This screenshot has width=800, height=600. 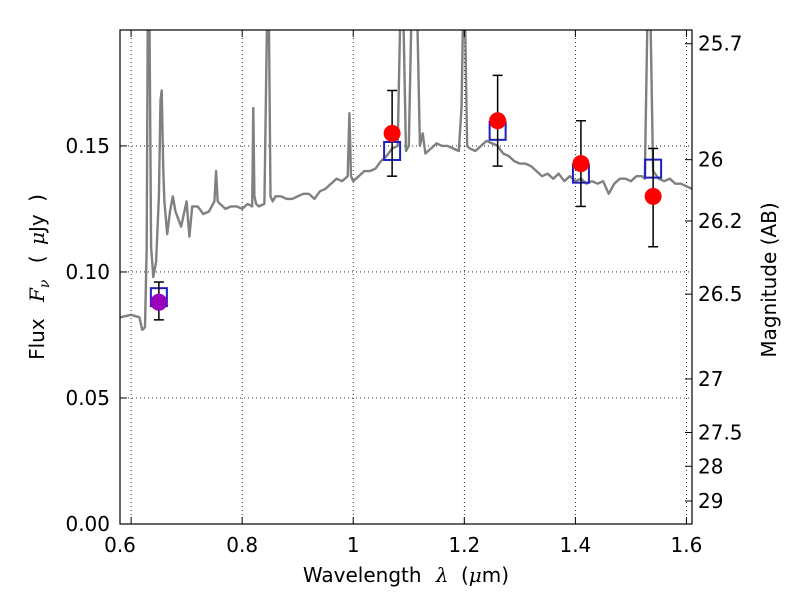 What do you see at coordinates (353, 545) in the screenshot?
I see `x-tick-label: 1` at bounding box center [353, 545].